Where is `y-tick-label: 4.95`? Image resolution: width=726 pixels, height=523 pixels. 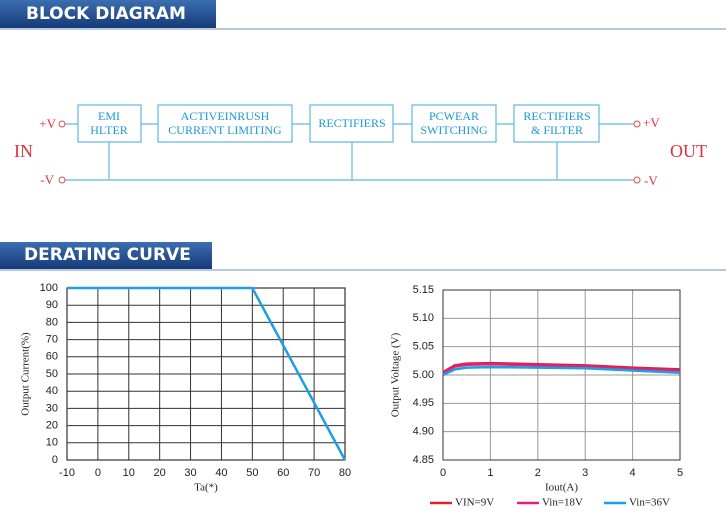
y-tick-label: 4.95 is located at coordinates (423, 403).